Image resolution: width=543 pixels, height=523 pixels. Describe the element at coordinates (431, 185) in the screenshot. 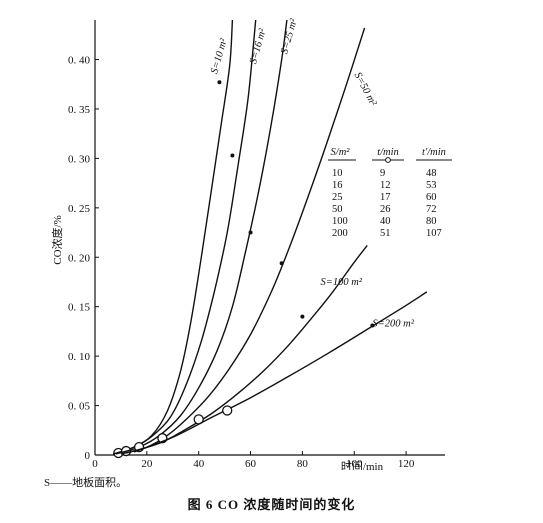

I see `inset-cell: 53` at that location.